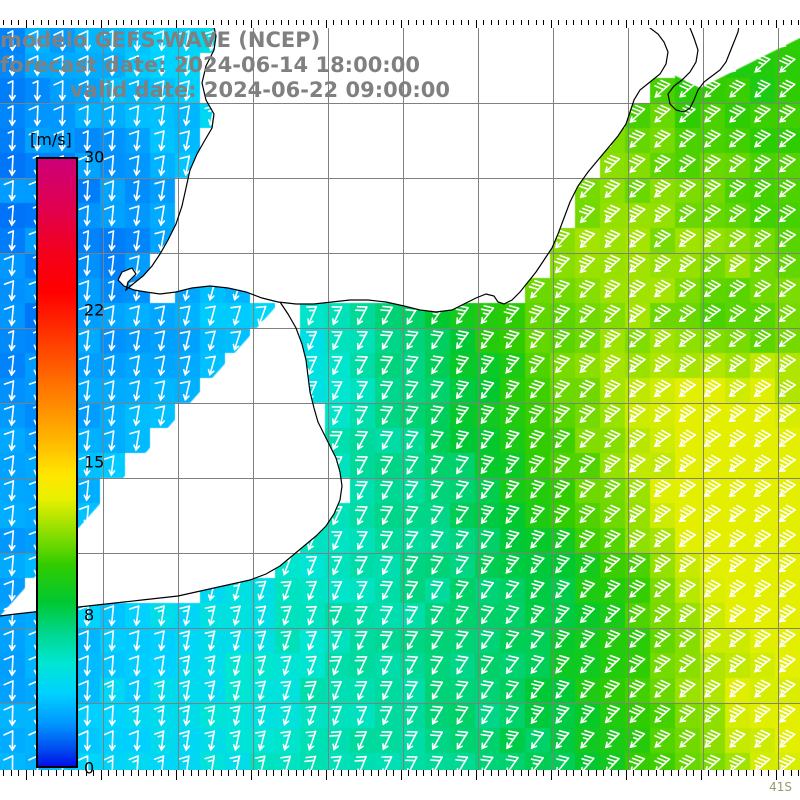  I want to click on colorbar-gradient, so click(57, 462).